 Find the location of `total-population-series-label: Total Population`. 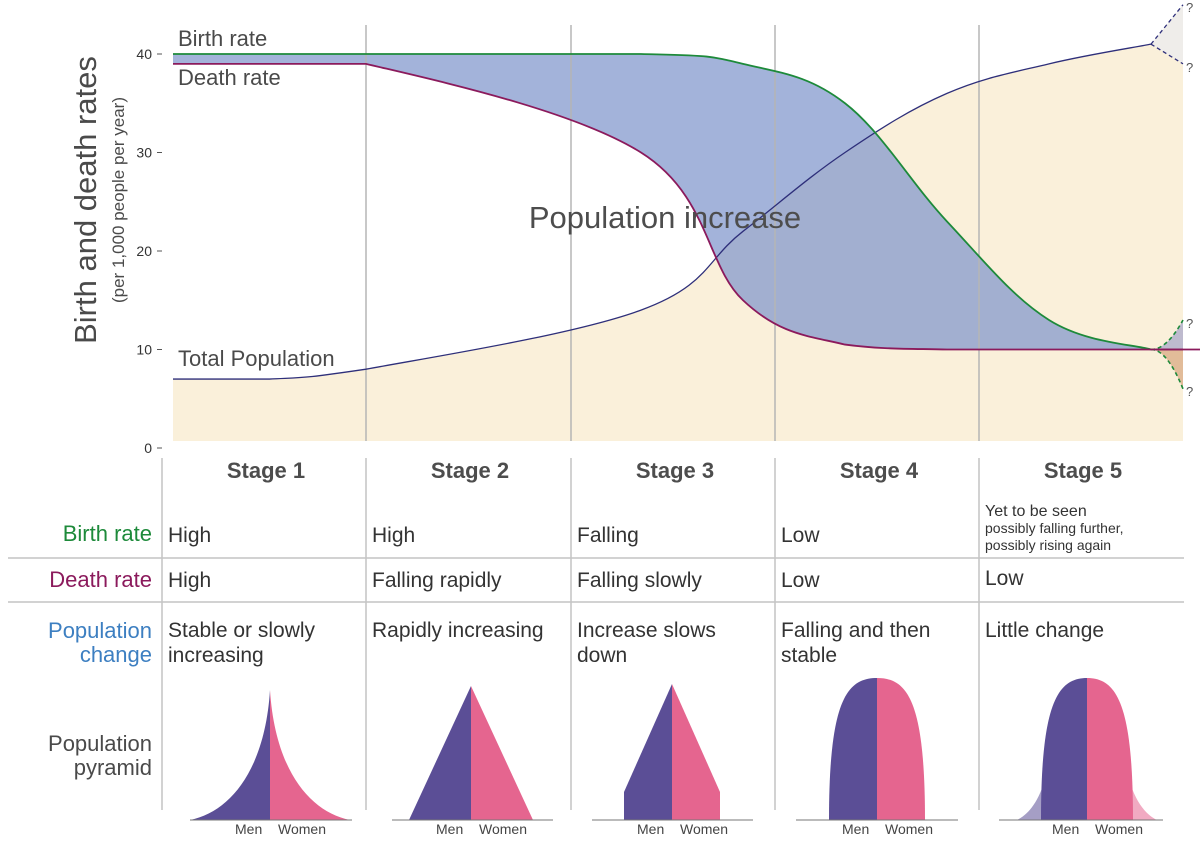

total-population-series-label: Total Population is located at coordinates (256, 358).